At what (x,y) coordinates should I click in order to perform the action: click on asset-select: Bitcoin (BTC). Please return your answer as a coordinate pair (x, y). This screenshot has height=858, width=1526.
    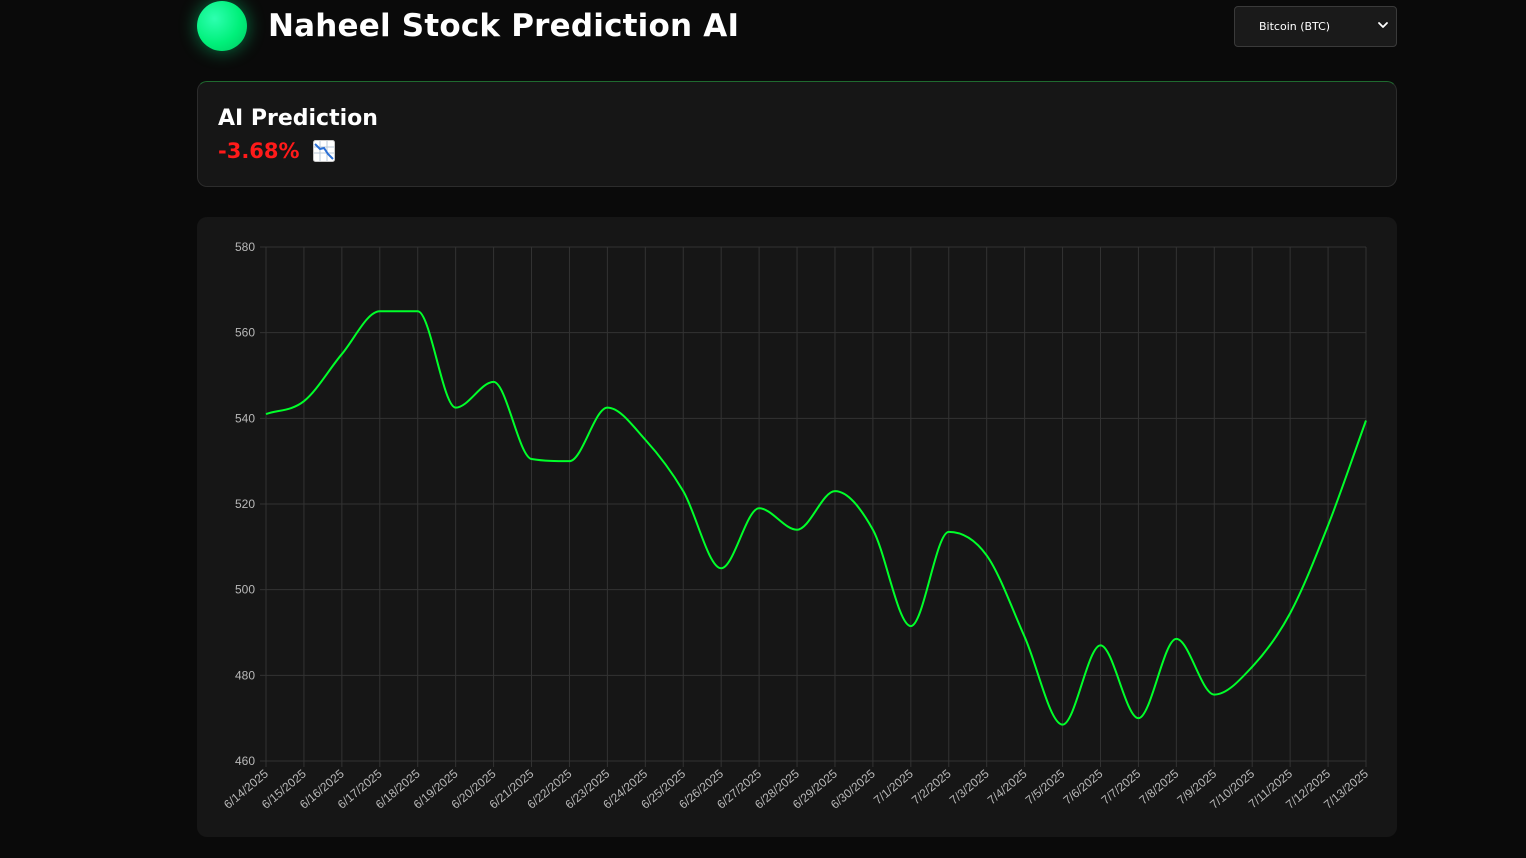
    Looking at the image, I should click on (1315, 26).